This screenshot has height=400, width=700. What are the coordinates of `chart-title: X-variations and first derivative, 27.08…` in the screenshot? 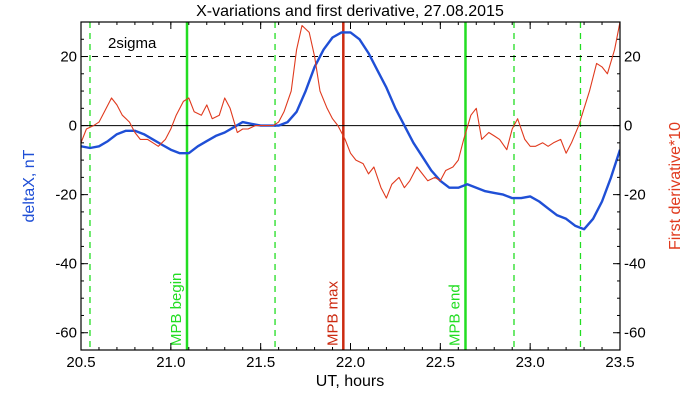 It's located at (350, 11).